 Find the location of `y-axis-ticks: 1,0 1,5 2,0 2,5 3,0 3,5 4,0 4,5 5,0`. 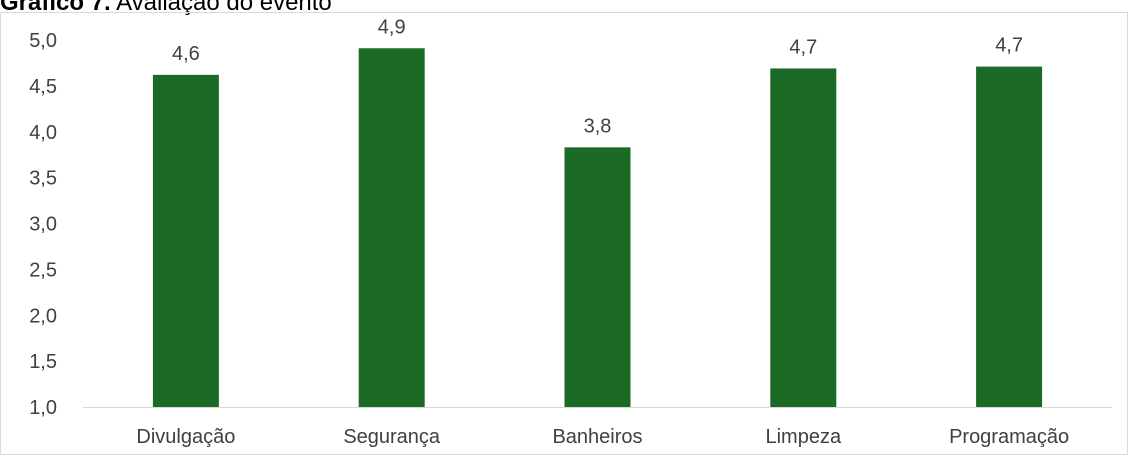

y-axis-ticks: 1,0 1,5 2,0 2,5 3,0 3,5 4,0 4,5 5,0 is located at coordinates (43, 224).